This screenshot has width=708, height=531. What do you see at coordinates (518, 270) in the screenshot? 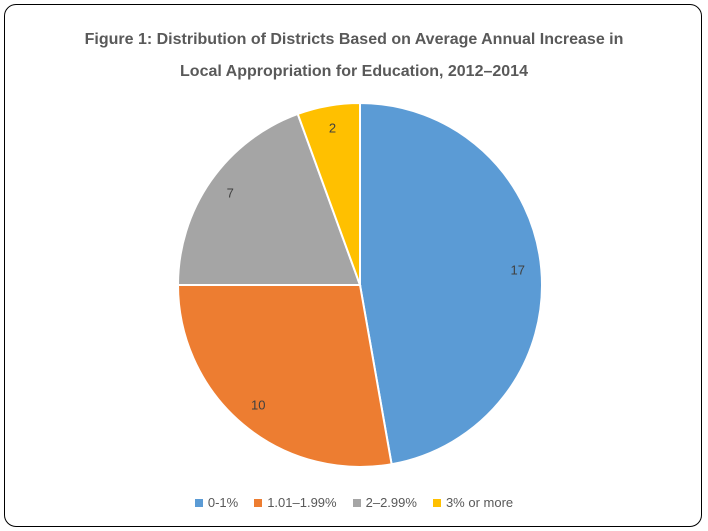
I see `data-label: 17` at bounding box center [518, 270].